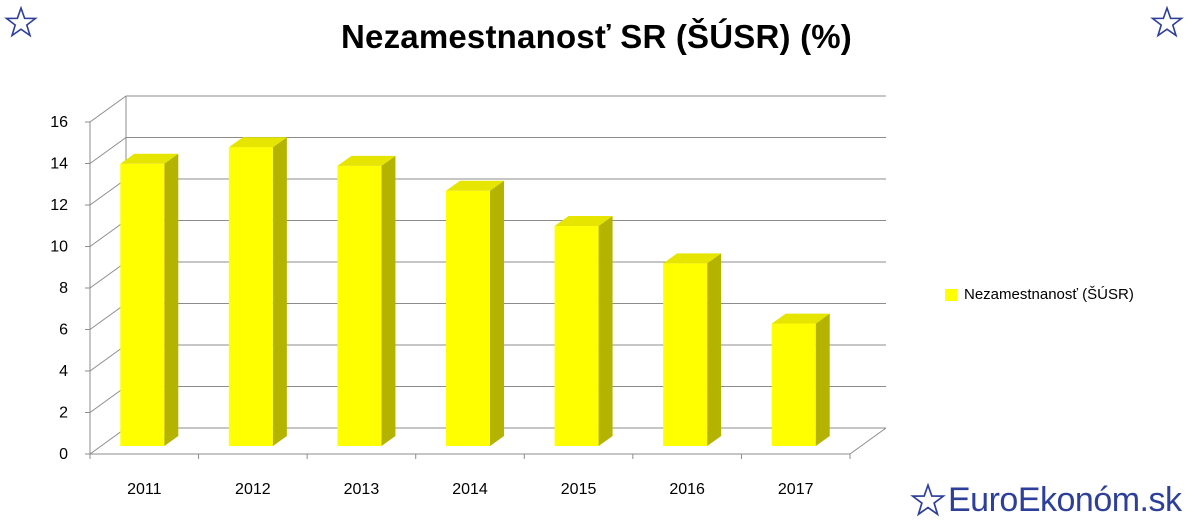 The width and height of the screenshot is (1193, 527). Describe the element at coordinates (928, 499) in the screenshot. I see `star-icon-brand` at that location.